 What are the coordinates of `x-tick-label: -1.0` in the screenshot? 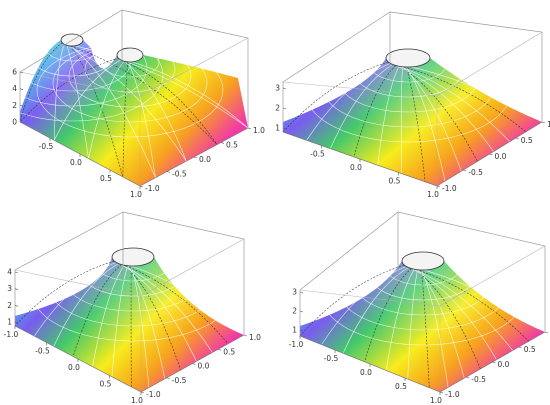 It's located at (296, 344).